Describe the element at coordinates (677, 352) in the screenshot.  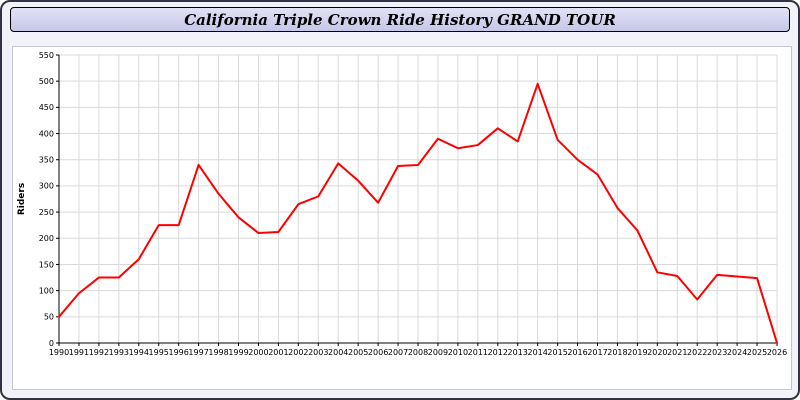
I see `svg-text: 2021` at that location.